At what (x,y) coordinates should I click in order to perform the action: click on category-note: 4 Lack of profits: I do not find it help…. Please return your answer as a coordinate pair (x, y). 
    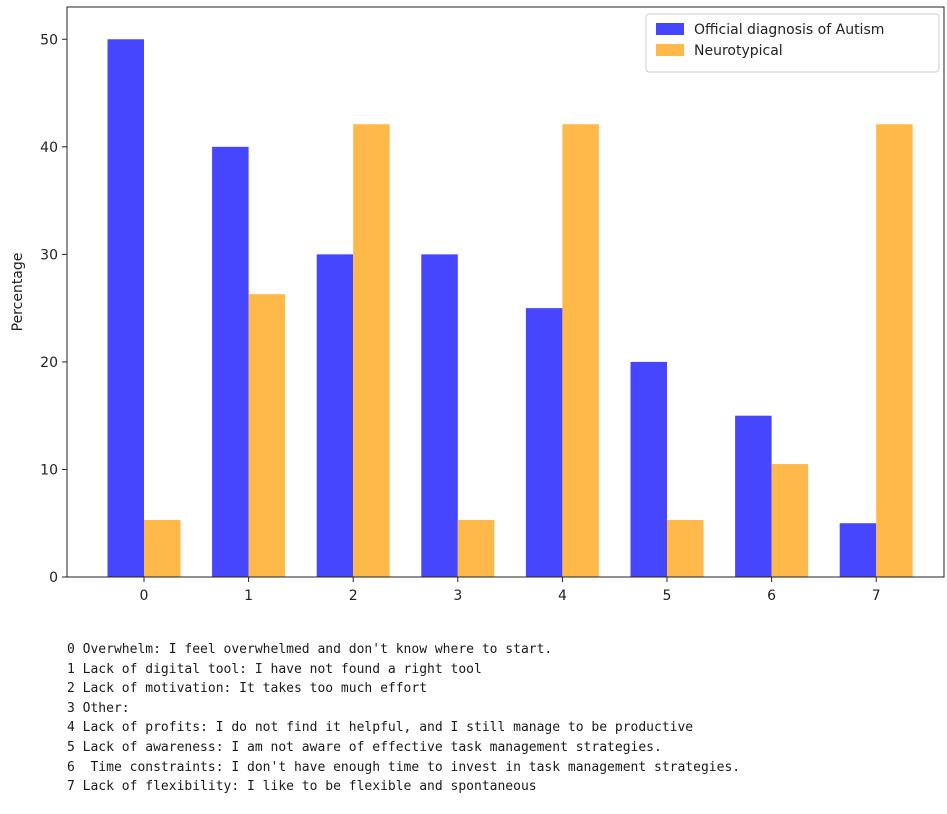
    Looking at the image, I should click on (380, 728).